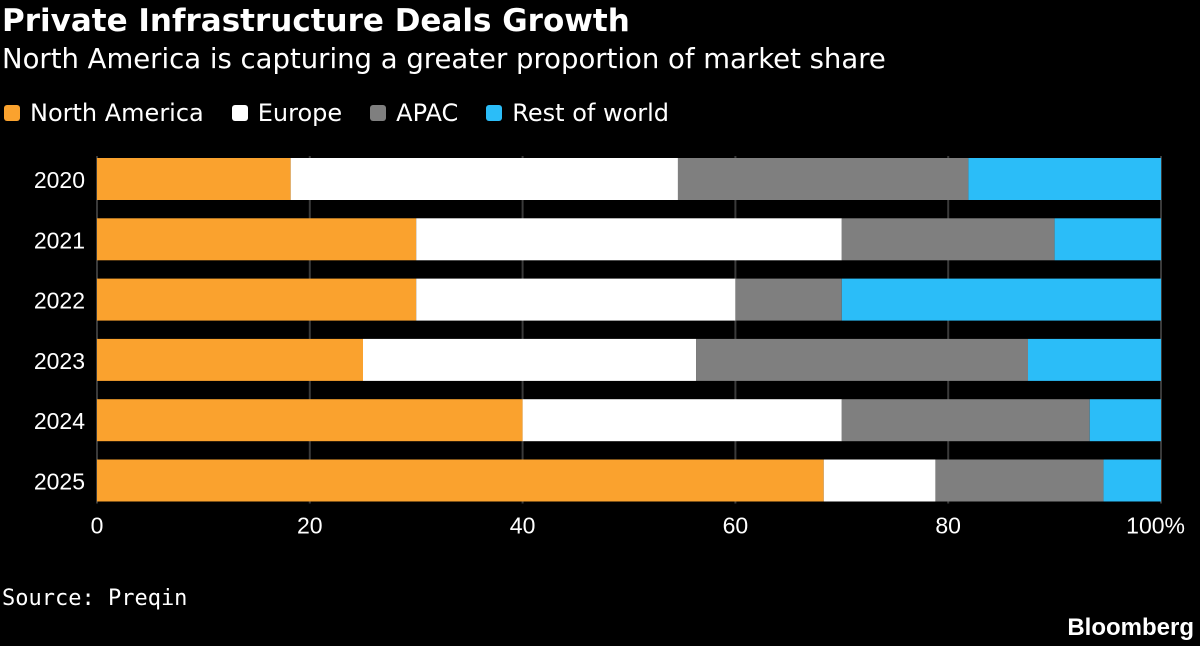 The height and width of the screenshot is (646, 1200). Describe the element at coordinates (59, 240) in the screenshot. I see `y-tick-label: 2021` at that location.